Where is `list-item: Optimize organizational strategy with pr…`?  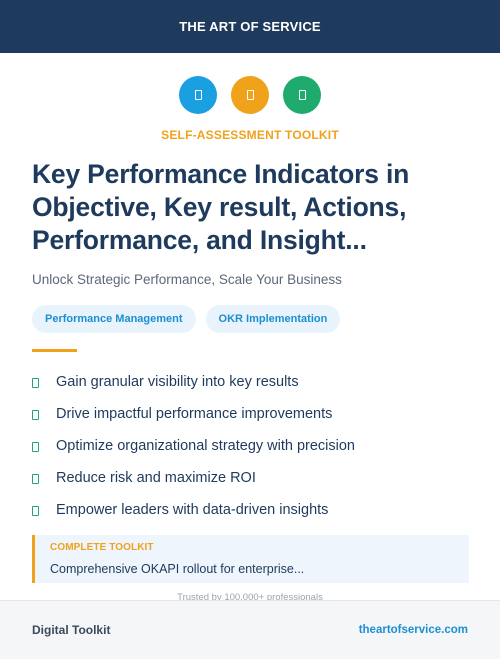
list-item: Optimize organizational strategy with pr… is located at coordinates (252, 446).